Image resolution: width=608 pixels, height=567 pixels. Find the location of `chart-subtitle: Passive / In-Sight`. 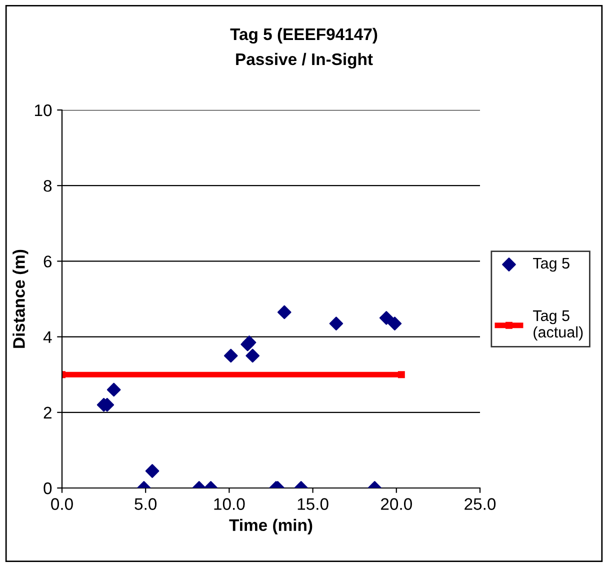

chart-subtitle: Passive / In-Sight is located at coordinates (304, 60).